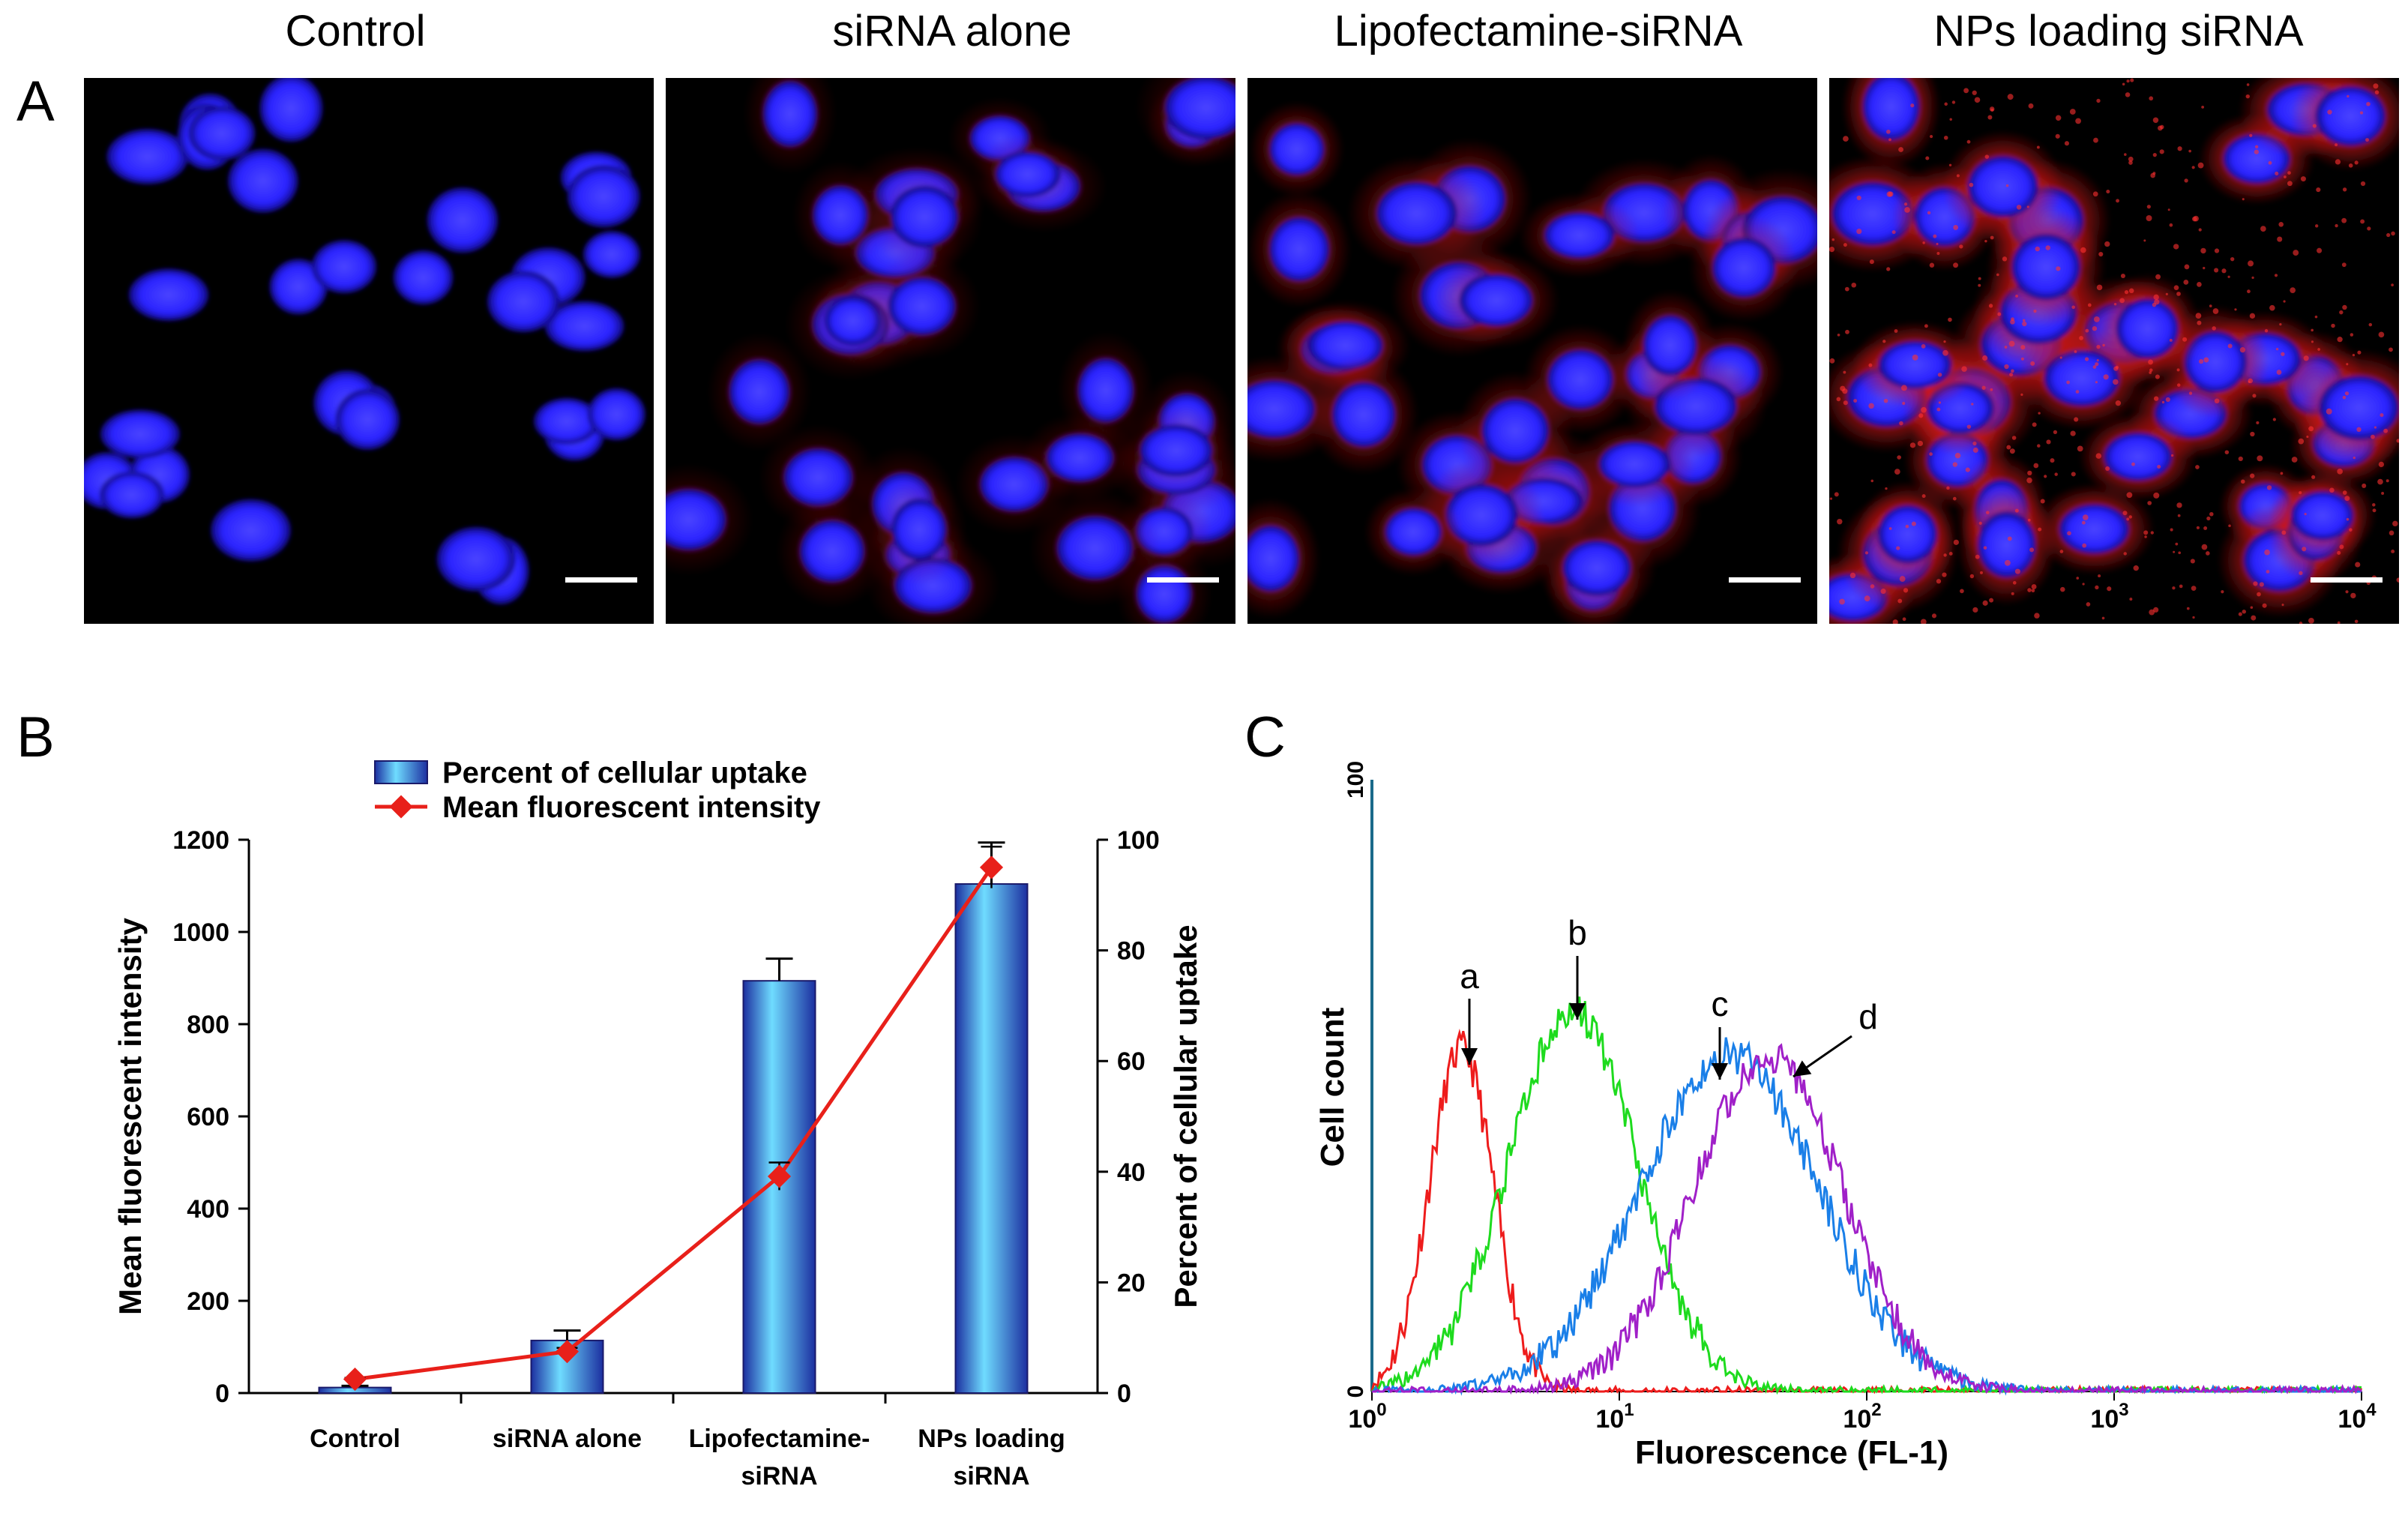  I want to click on x-tick-exponent: 4, so click(2371, 1410).